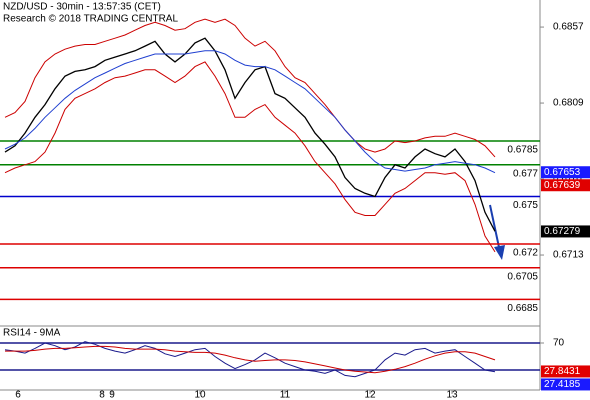 Image resolution: width=590 pixels, height=400 pixels. What do you see at coordinates (562, 172) in the screenshot?
I see `price-tag-label: 0.67653` at bounding box center [562, 172].